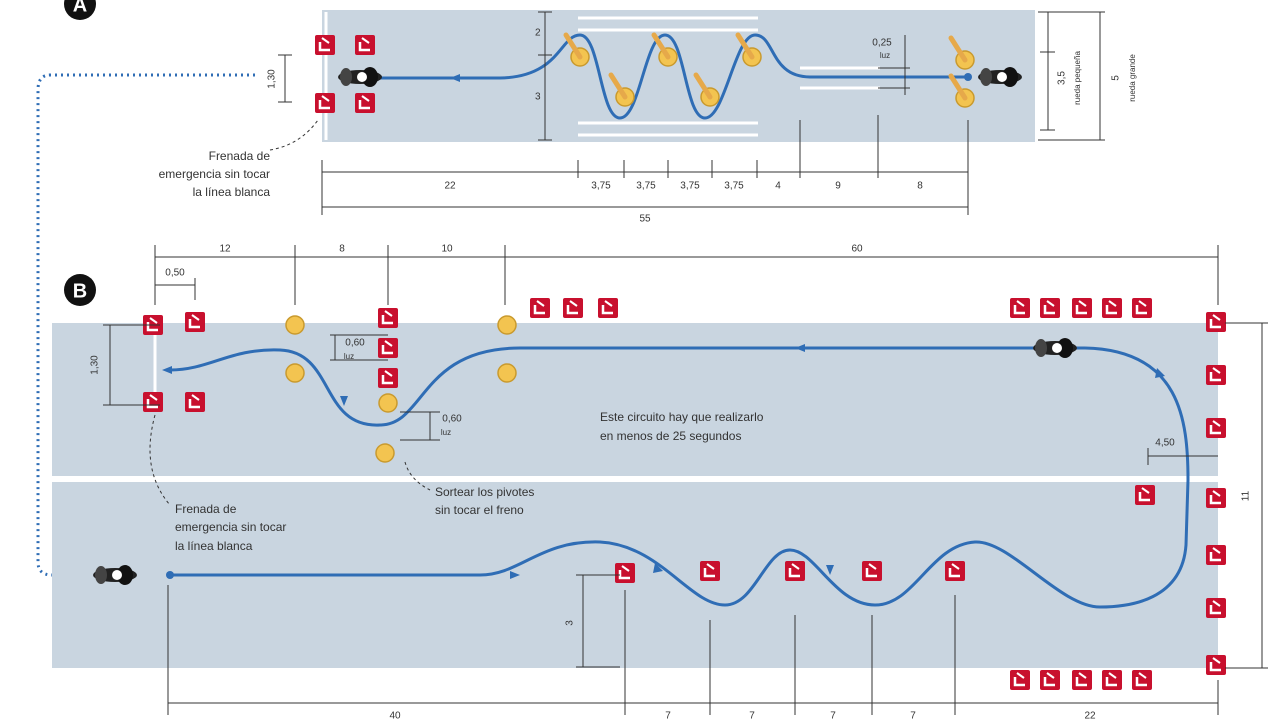 This screenshot has height=720, width=1280. What do you see at coordinates (1246, 495) in the screenshot?
I see `dim-label: 11` at bounding box center [1246, 495].